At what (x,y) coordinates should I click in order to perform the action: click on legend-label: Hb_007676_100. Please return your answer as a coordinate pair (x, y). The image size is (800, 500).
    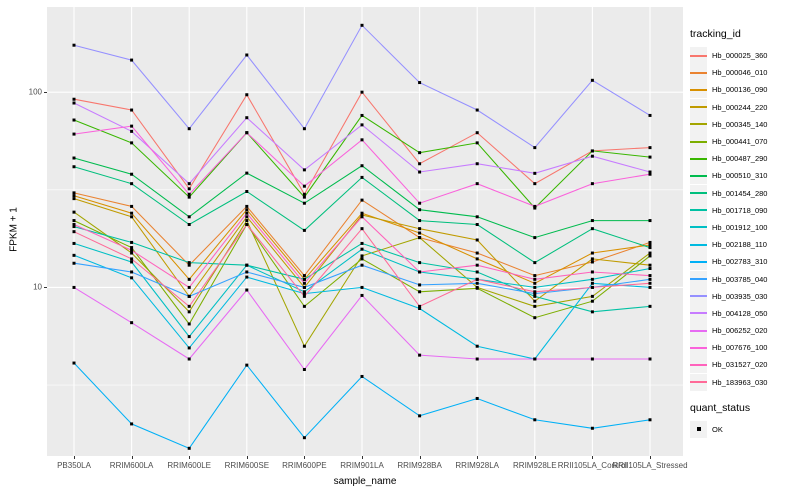
    Looking at the image, I should click on (740, 348).